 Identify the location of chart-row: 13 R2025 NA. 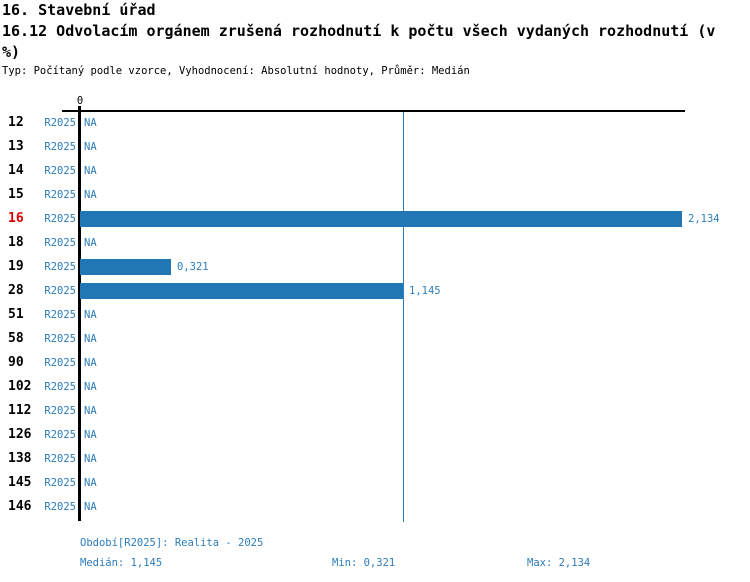
(375, 147).